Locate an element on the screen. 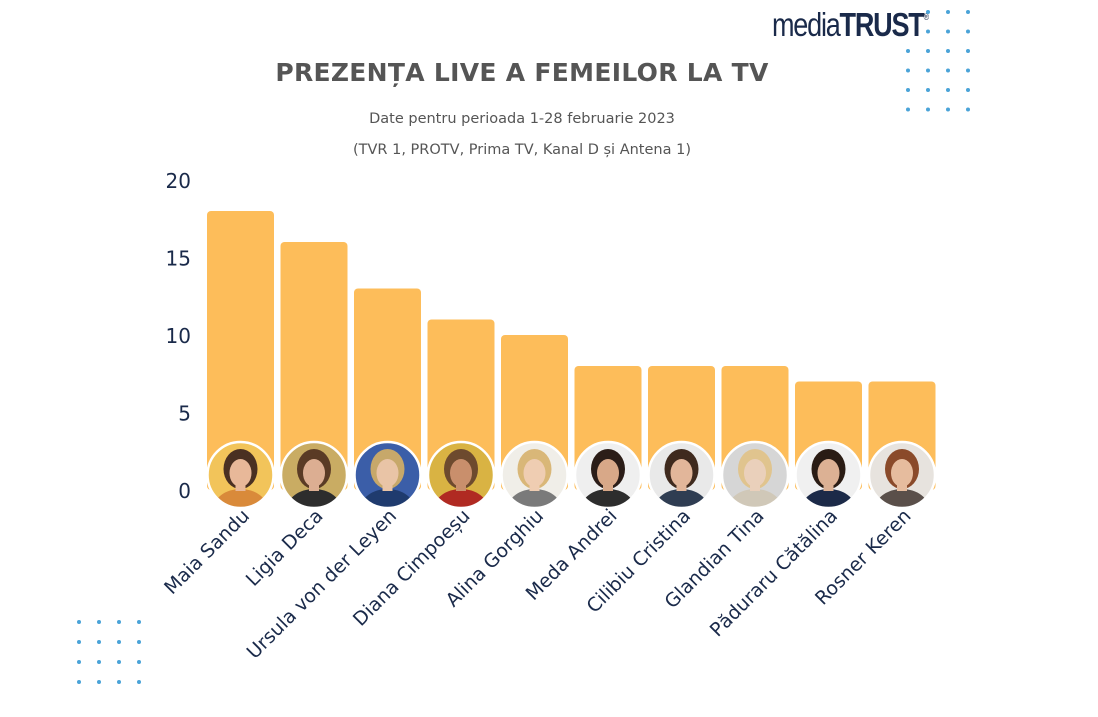 The width and height of the screenshot is (1098, 717). mediatrust-logo: mediaTRUST® is located at coordinates (850, 25).